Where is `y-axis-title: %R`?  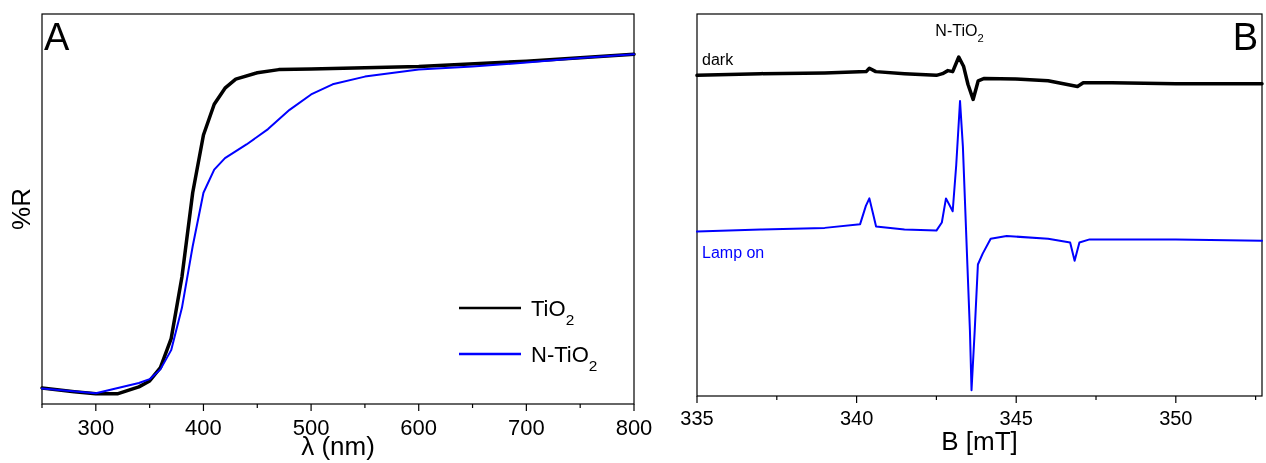 y-axis-title: %R is located at coordinates (21, 209).